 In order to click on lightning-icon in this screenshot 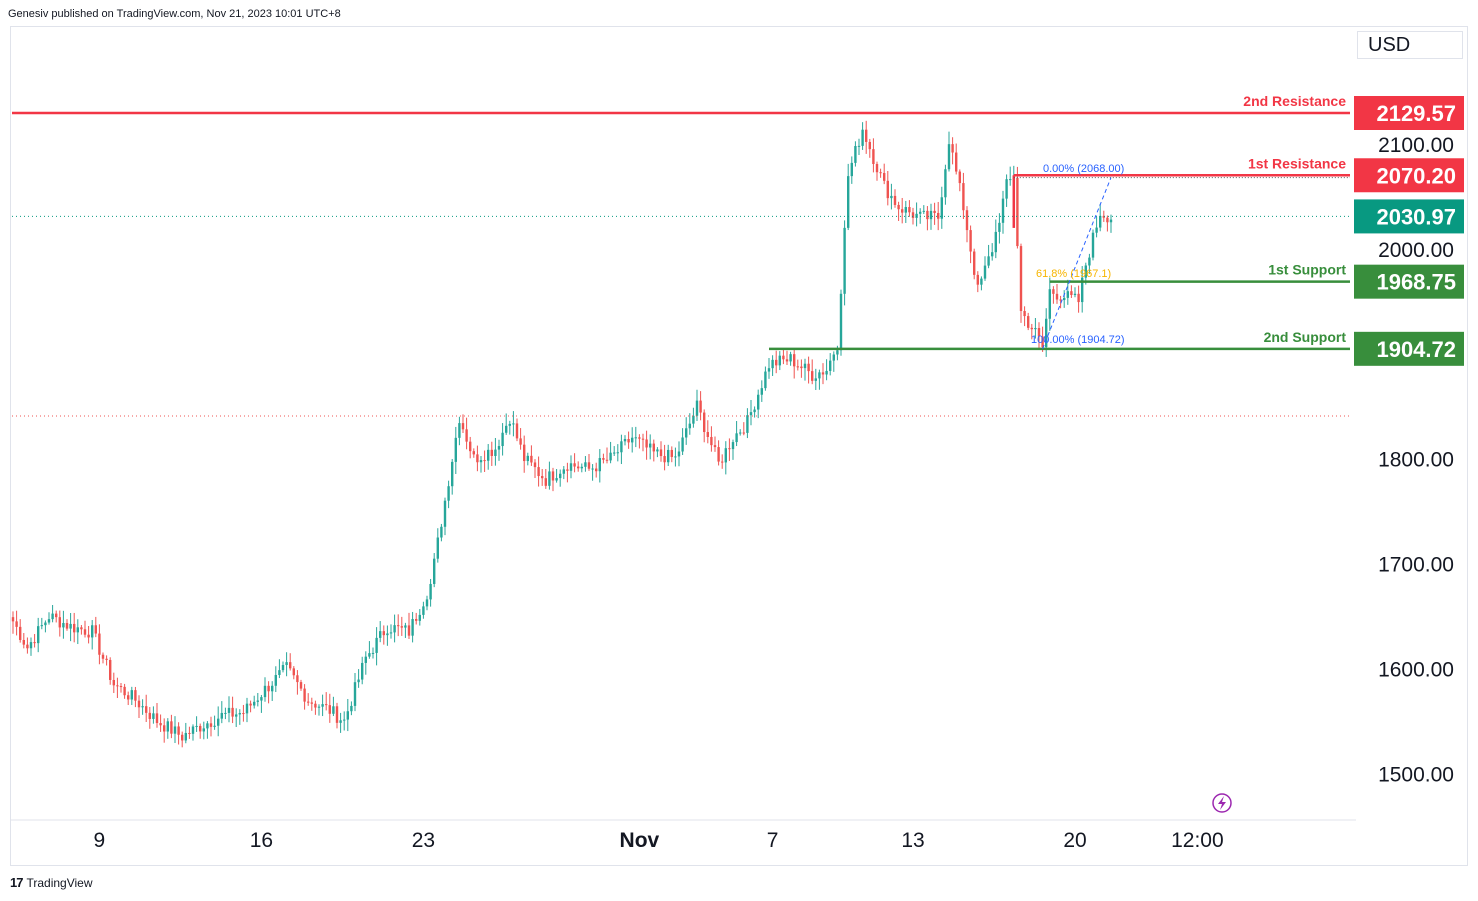, I will do `click(1222, 803)`.